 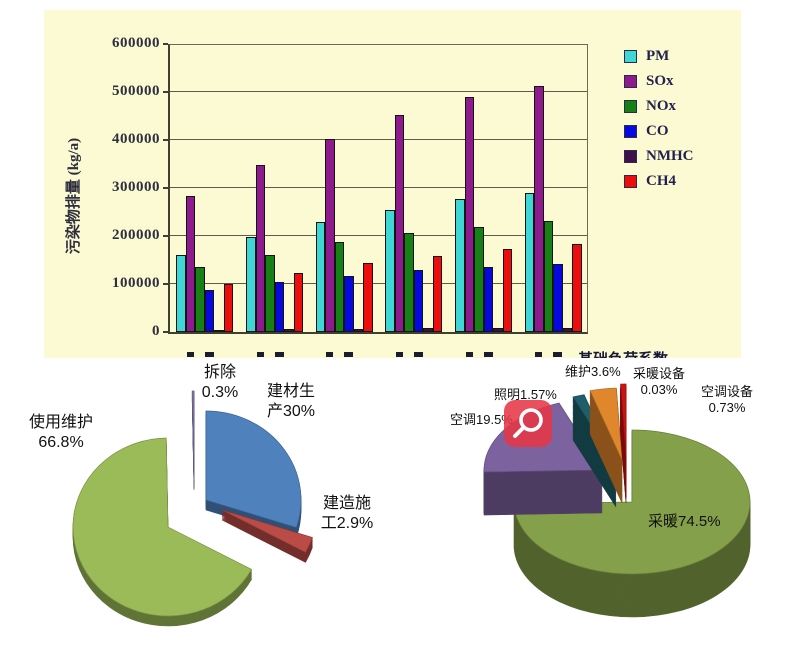 I want to click on bar-NOx-group6, so click(x=548, y=276).